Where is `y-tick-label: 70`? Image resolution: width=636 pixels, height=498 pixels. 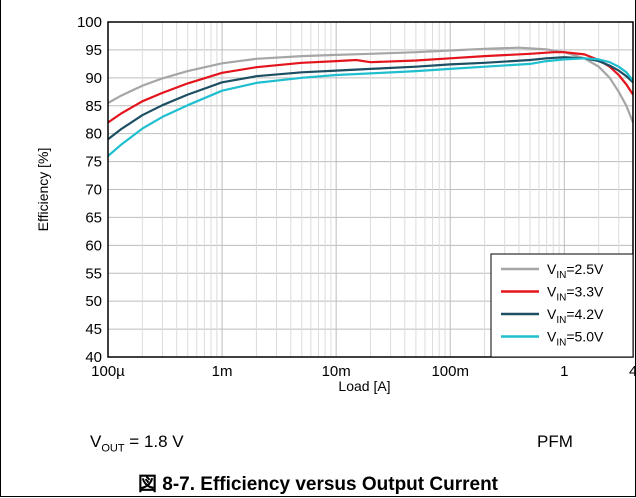 y-tick-label: 70 is located at coordinates (93, 190).